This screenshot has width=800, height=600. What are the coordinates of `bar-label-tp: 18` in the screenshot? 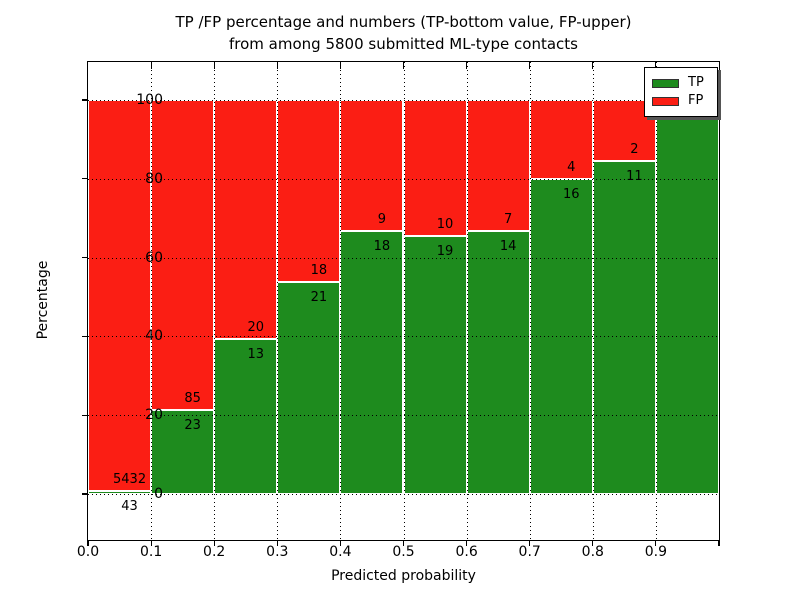 It's located at (382, 247).